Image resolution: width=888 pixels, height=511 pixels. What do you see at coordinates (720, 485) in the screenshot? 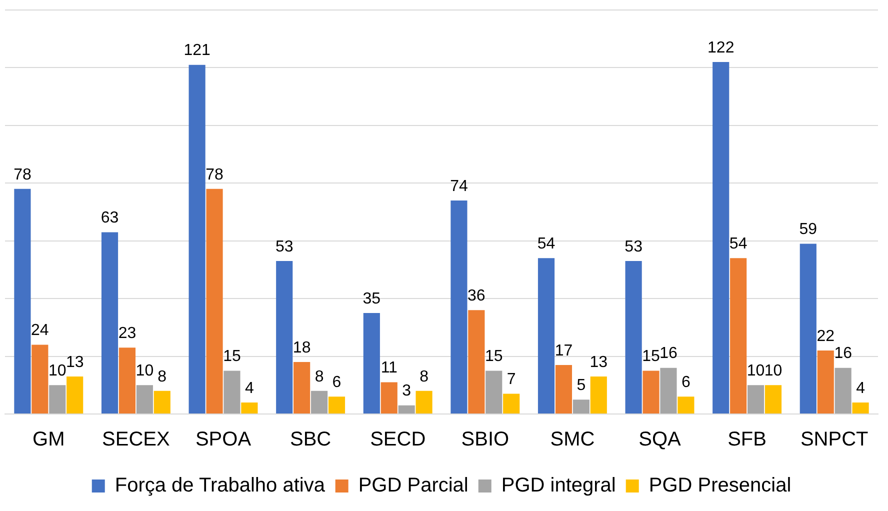
I see `legend-label: PGD Presencial` at bounding box center [720, 485].